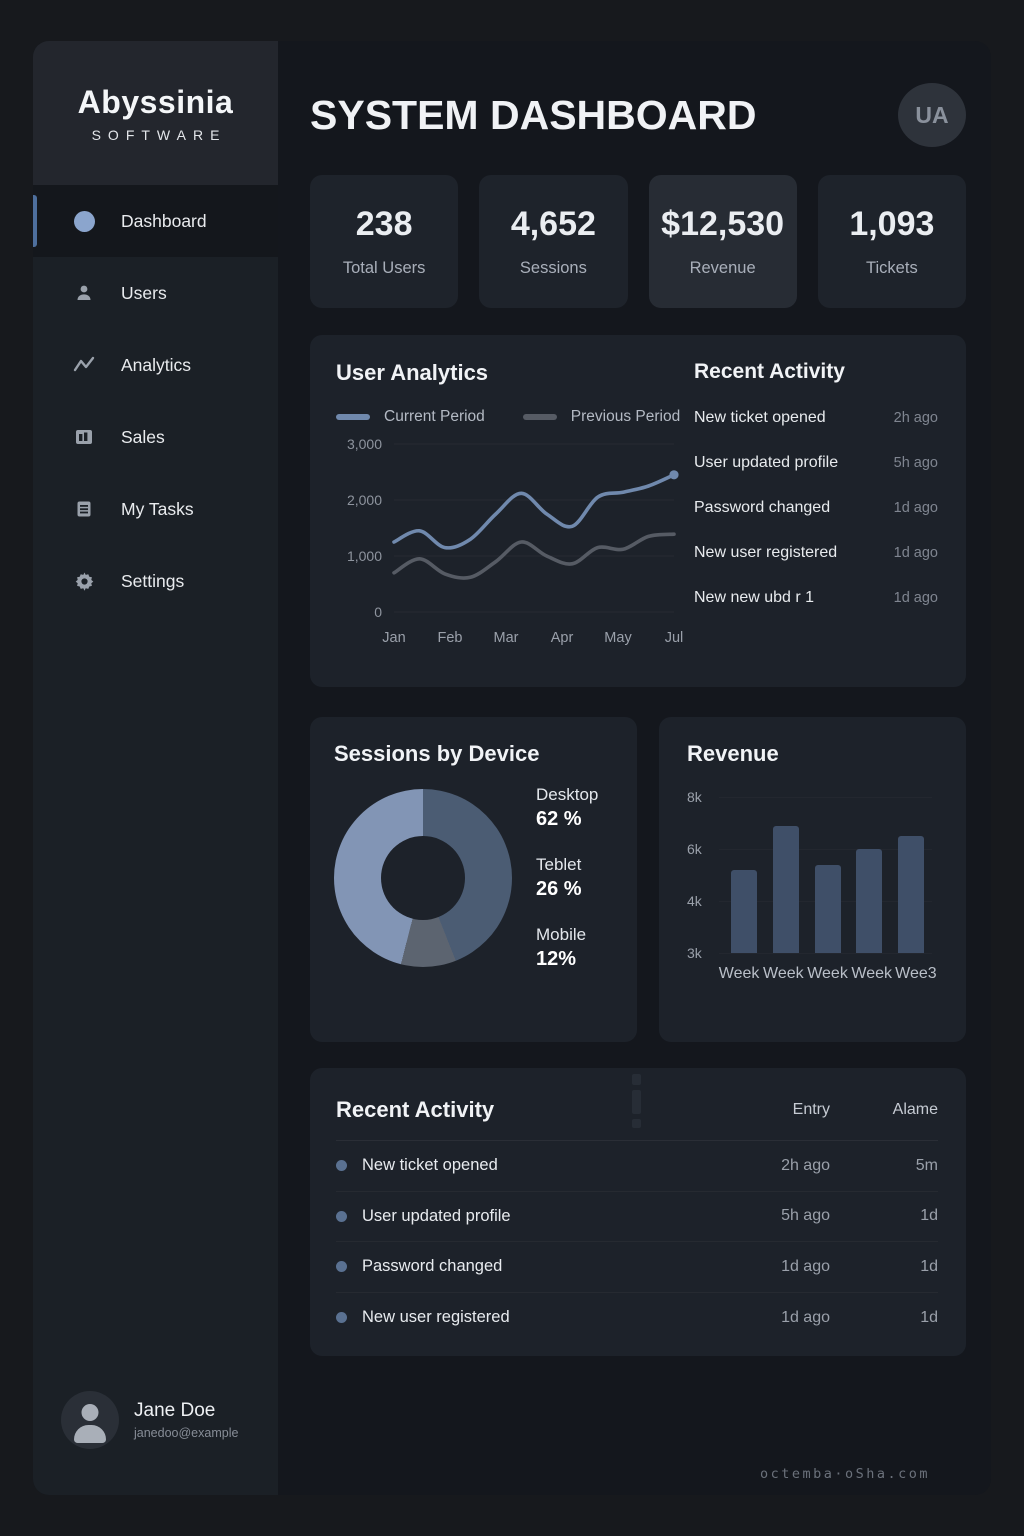 The height and width of the screenshot is (1536, 1024). What do you see at coordinates (805, 1216) in the screenshot?
I see `row-entry-time: 5h ago` at bounding box center [805, 1216].